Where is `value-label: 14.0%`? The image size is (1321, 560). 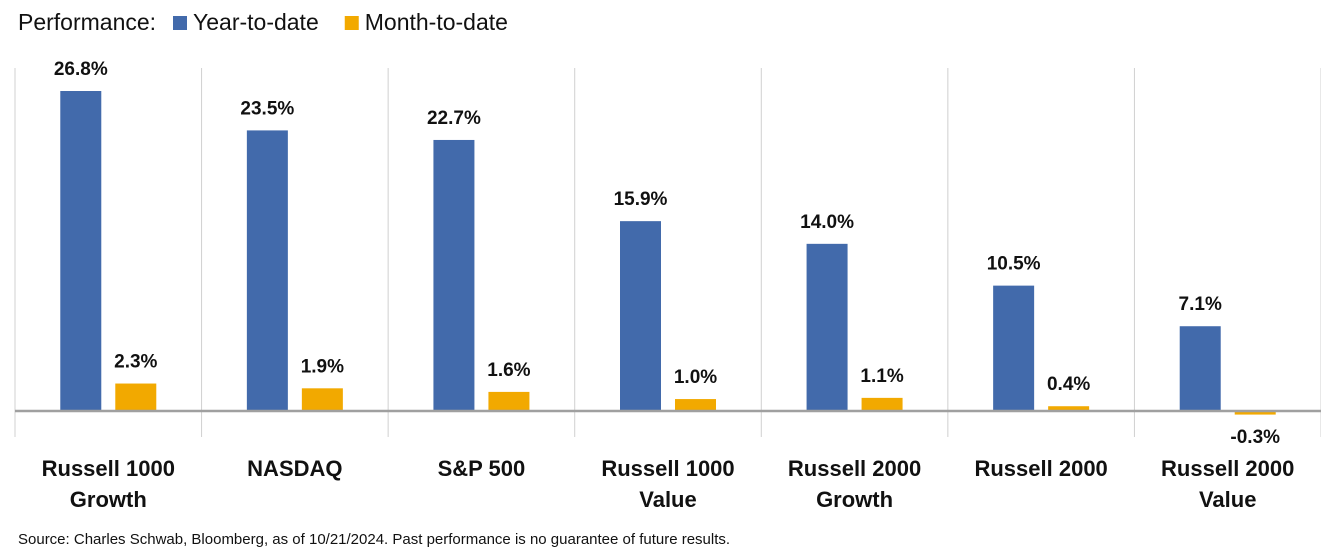 value-label: 14.0% is located at coordinates (827, 222).